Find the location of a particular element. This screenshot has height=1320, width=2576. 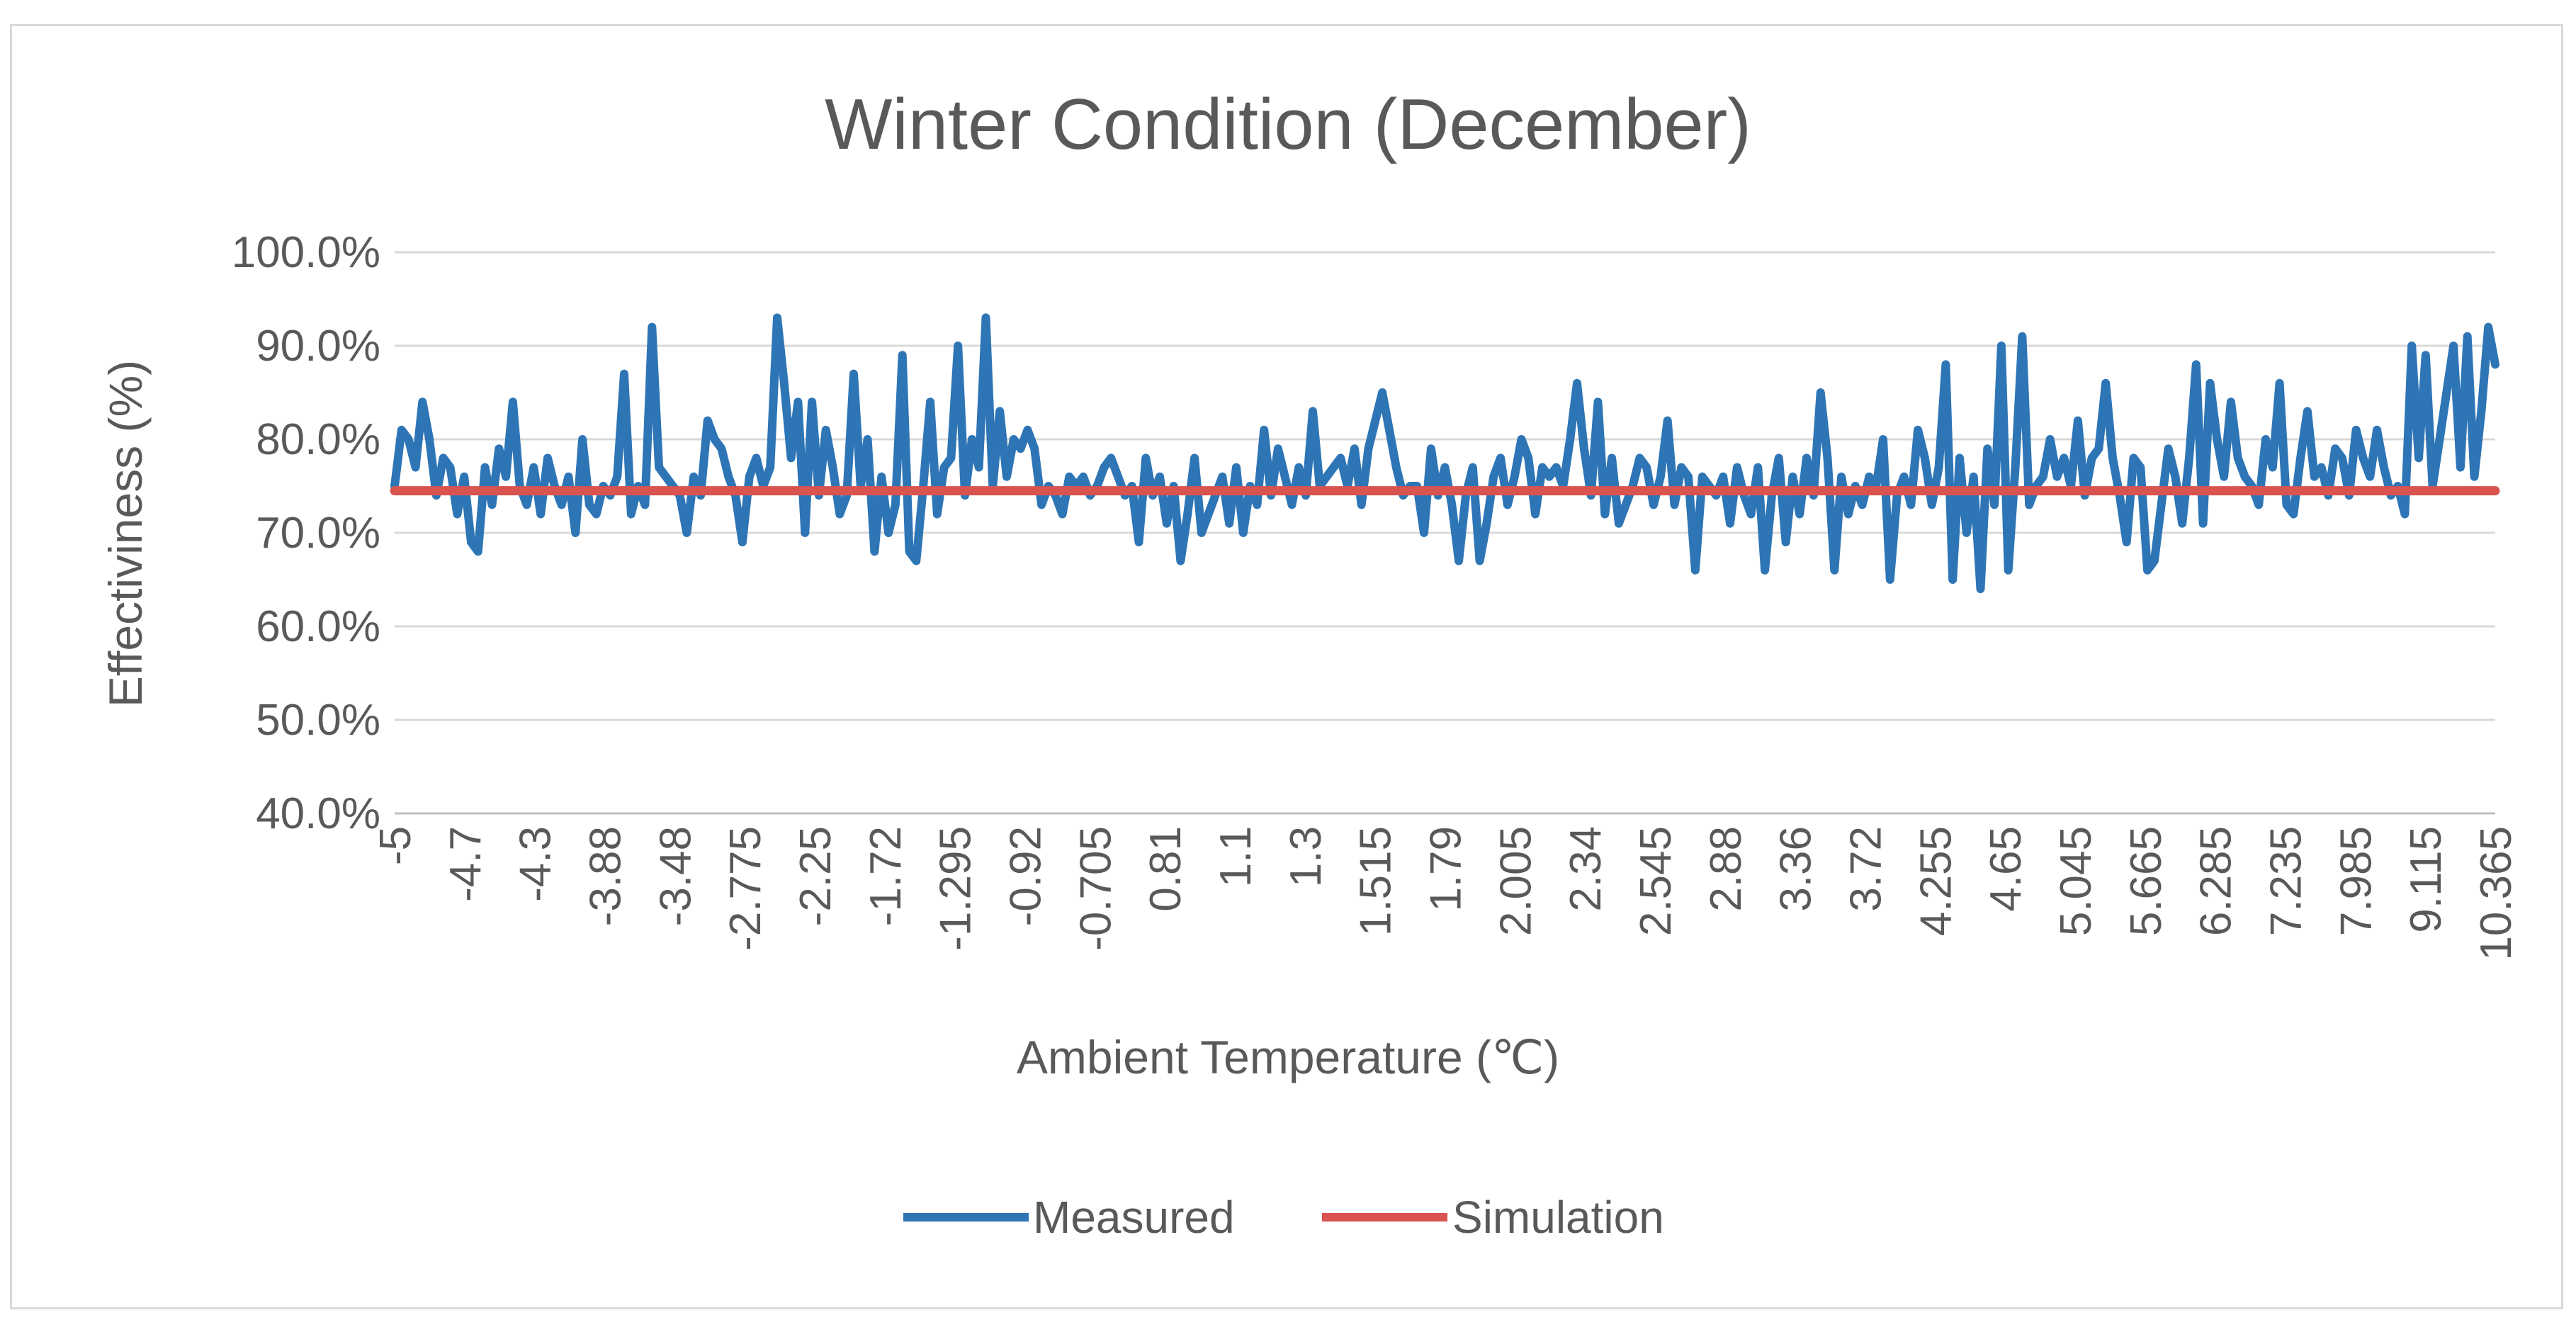

y-tick-label: 80.0% is located at coordinates (318, 440).